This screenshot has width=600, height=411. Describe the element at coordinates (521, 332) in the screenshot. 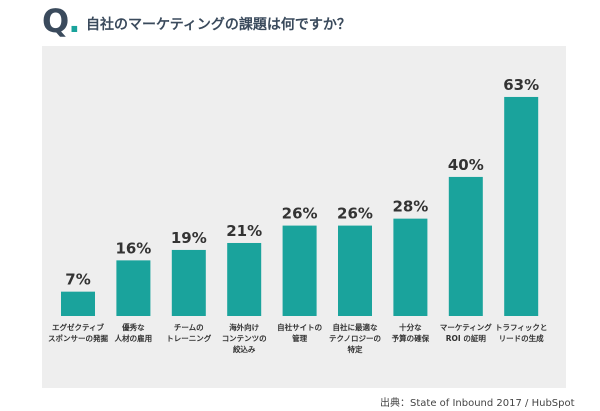

I see `category-label-8: トラフィックとリードの生成` at that location.